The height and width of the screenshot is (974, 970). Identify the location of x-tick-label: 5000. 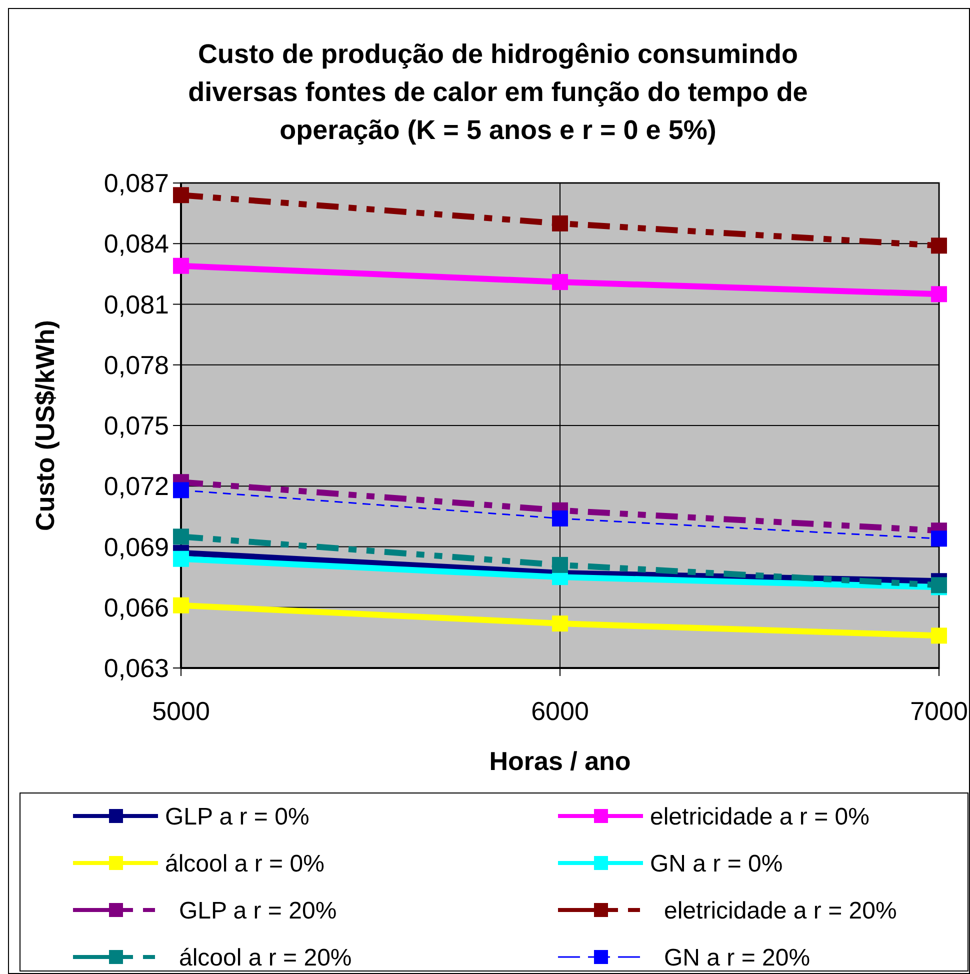
(181, 711).